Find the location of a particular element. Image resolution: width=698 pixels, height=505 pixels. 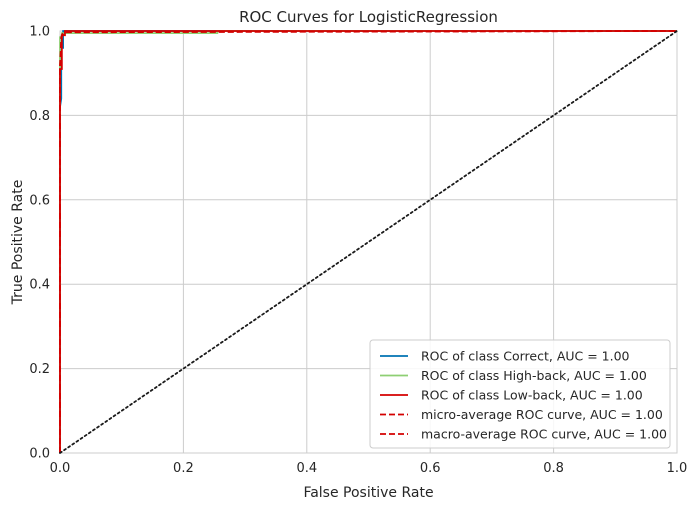

legend-entry: macro-average ROC curve, AUC = 1.00 is located at coordinates (544, 434).